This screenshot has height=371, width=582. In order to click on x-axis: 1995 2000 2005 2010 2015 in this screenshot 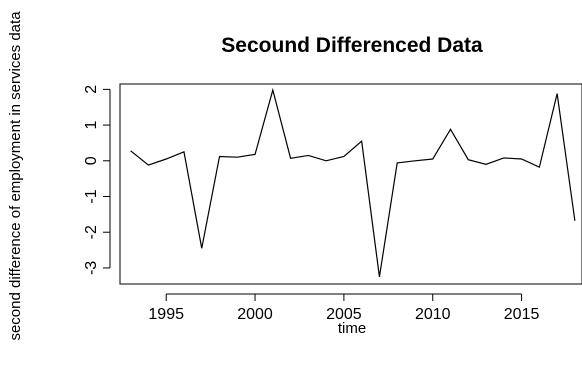, I will do `click(344, 308)`.